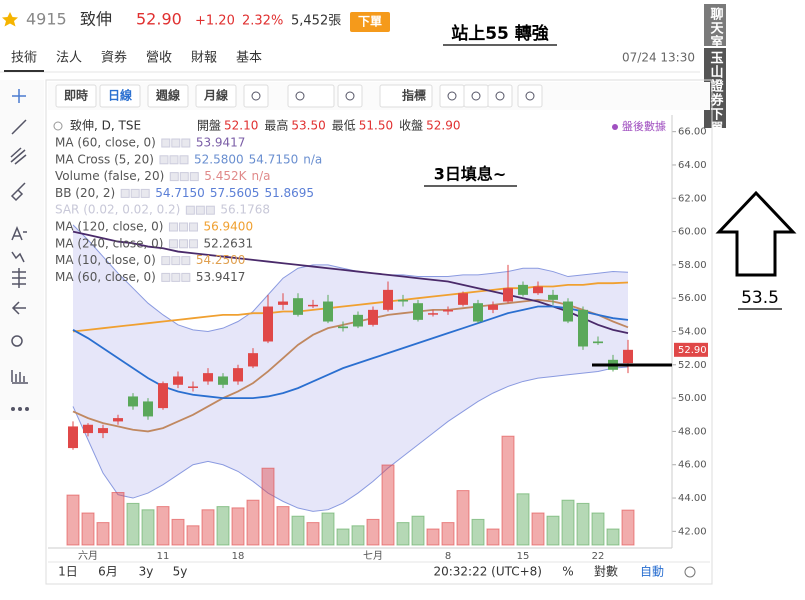 This screenshot has width=805, height=600. Describe the element at coordinates (19, 233) in the screenshot. I see `text-tool` at that location.